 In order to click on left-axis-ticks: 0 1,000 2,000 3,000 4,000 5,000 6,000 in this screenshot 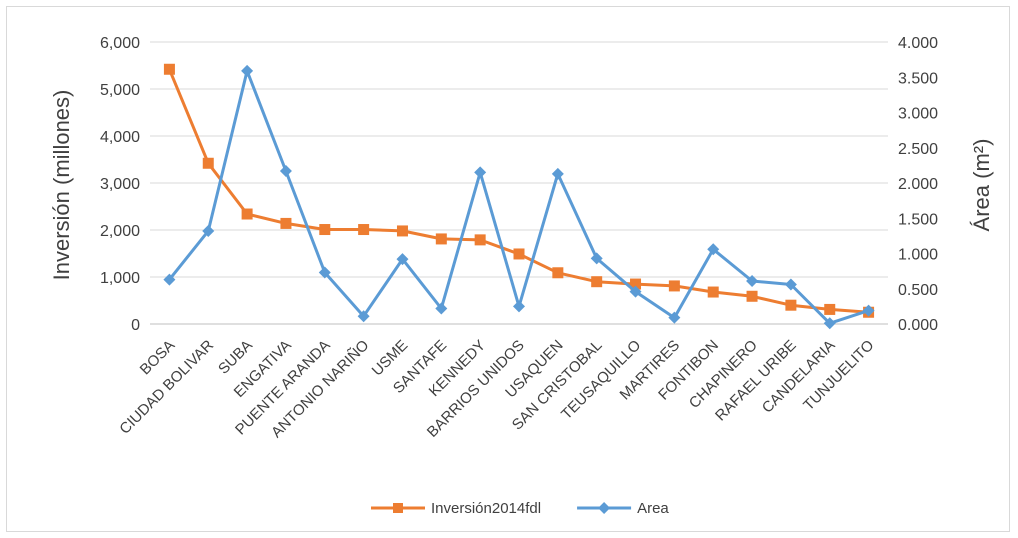, I will do `click(120, 184)`.